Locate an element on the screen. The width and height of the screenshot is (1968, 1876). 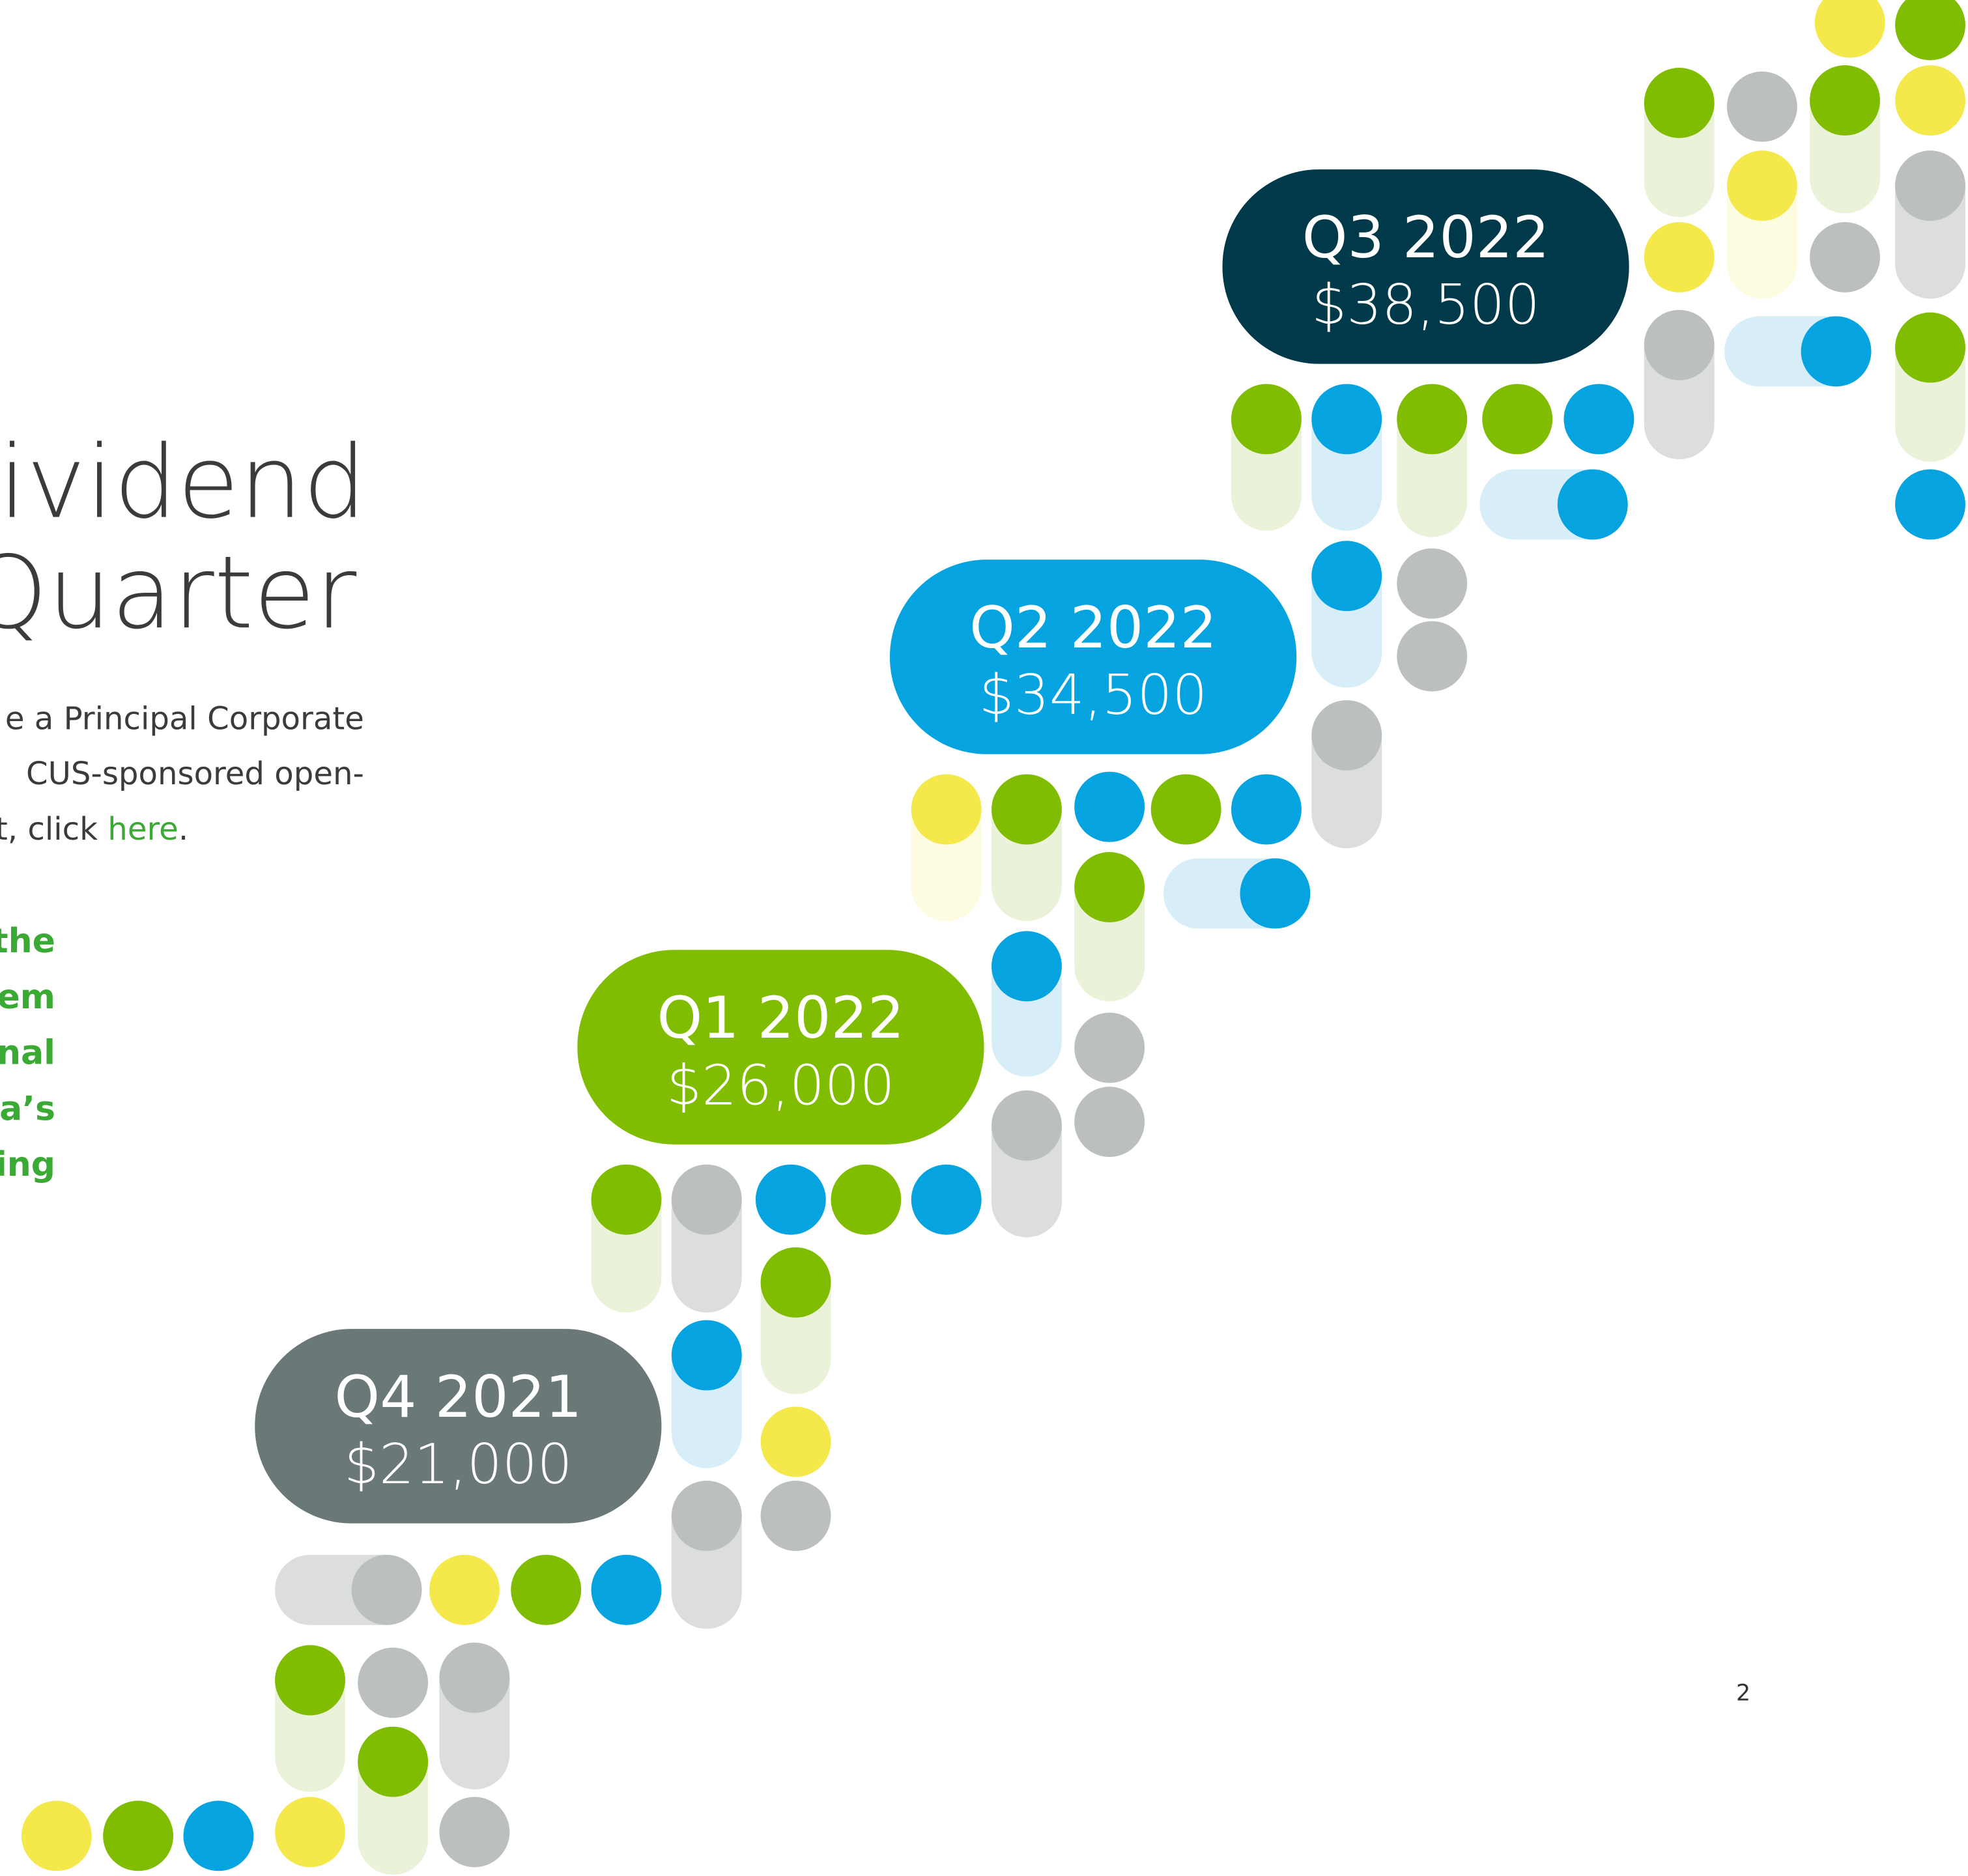
intro-text: t, click is located at coordinates (53, 829).